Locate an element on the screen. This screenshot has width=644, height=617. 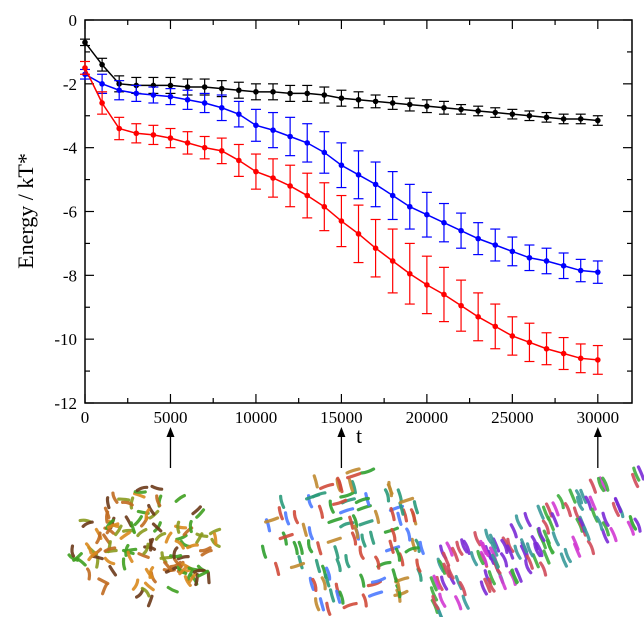
y-tick-label: -6 is located at coordinates (70, 212).